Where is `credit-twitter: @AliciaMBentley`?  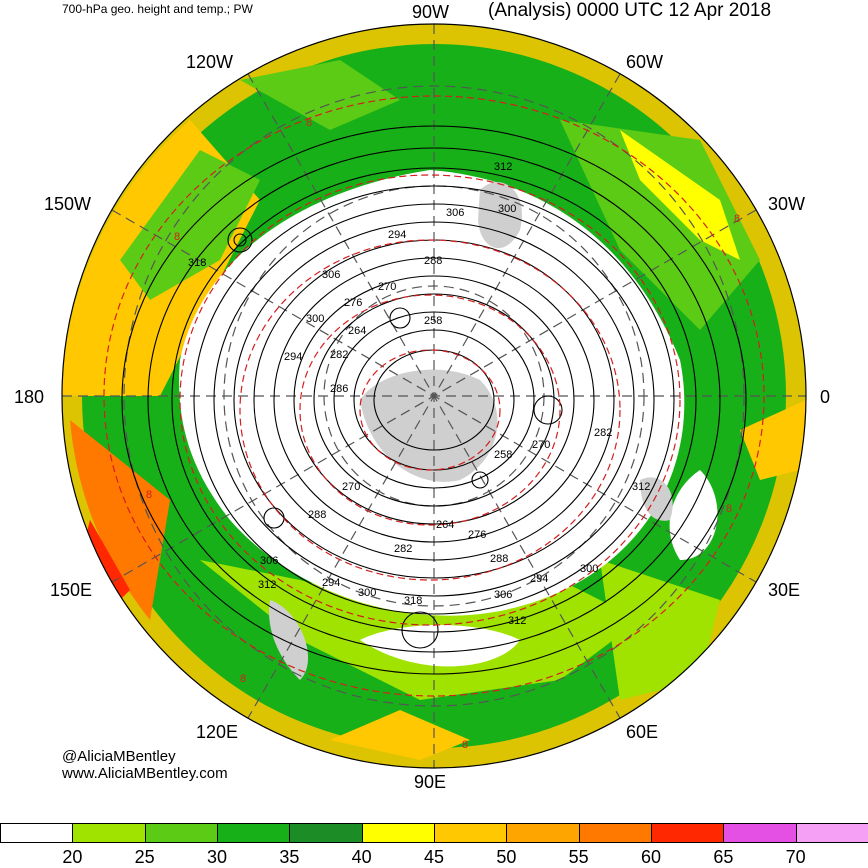 credit-twitter: @AliciaMBentley is located at coordinates (119, 756).